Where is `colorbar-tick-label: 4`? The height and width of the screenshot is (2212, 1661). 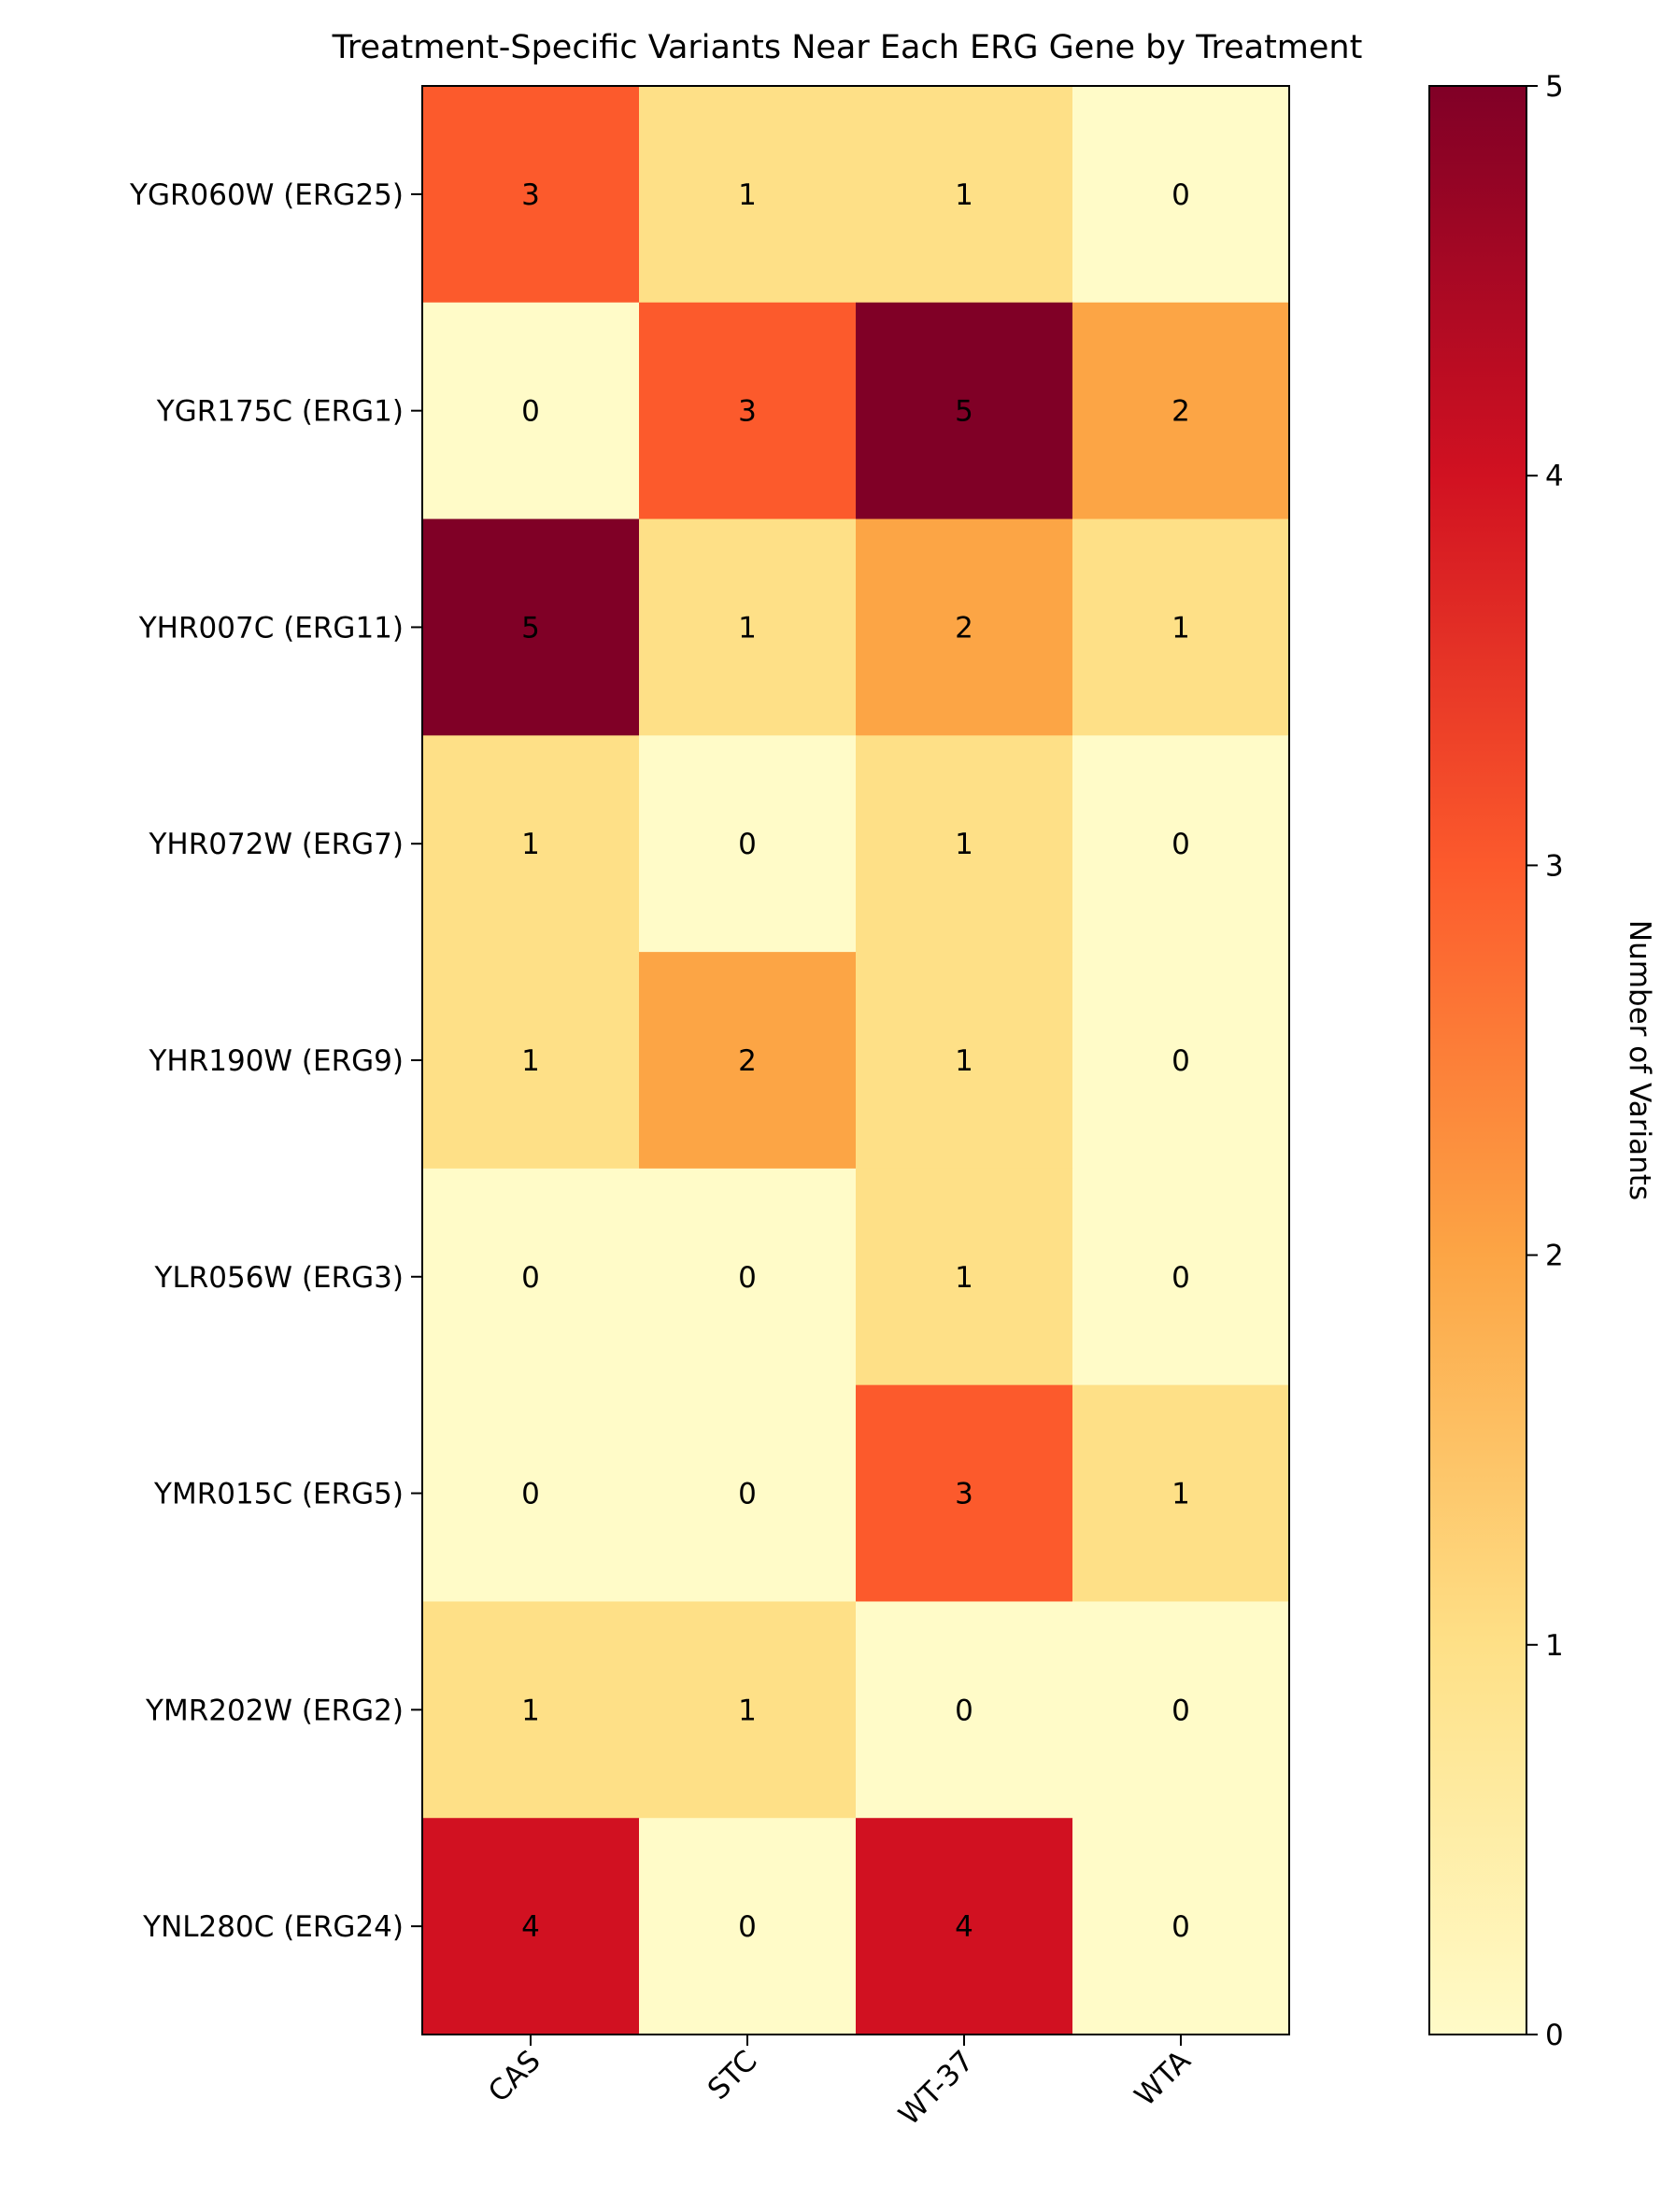
colorbar-tick-label: 4 is located at coordinates (1554, 476).